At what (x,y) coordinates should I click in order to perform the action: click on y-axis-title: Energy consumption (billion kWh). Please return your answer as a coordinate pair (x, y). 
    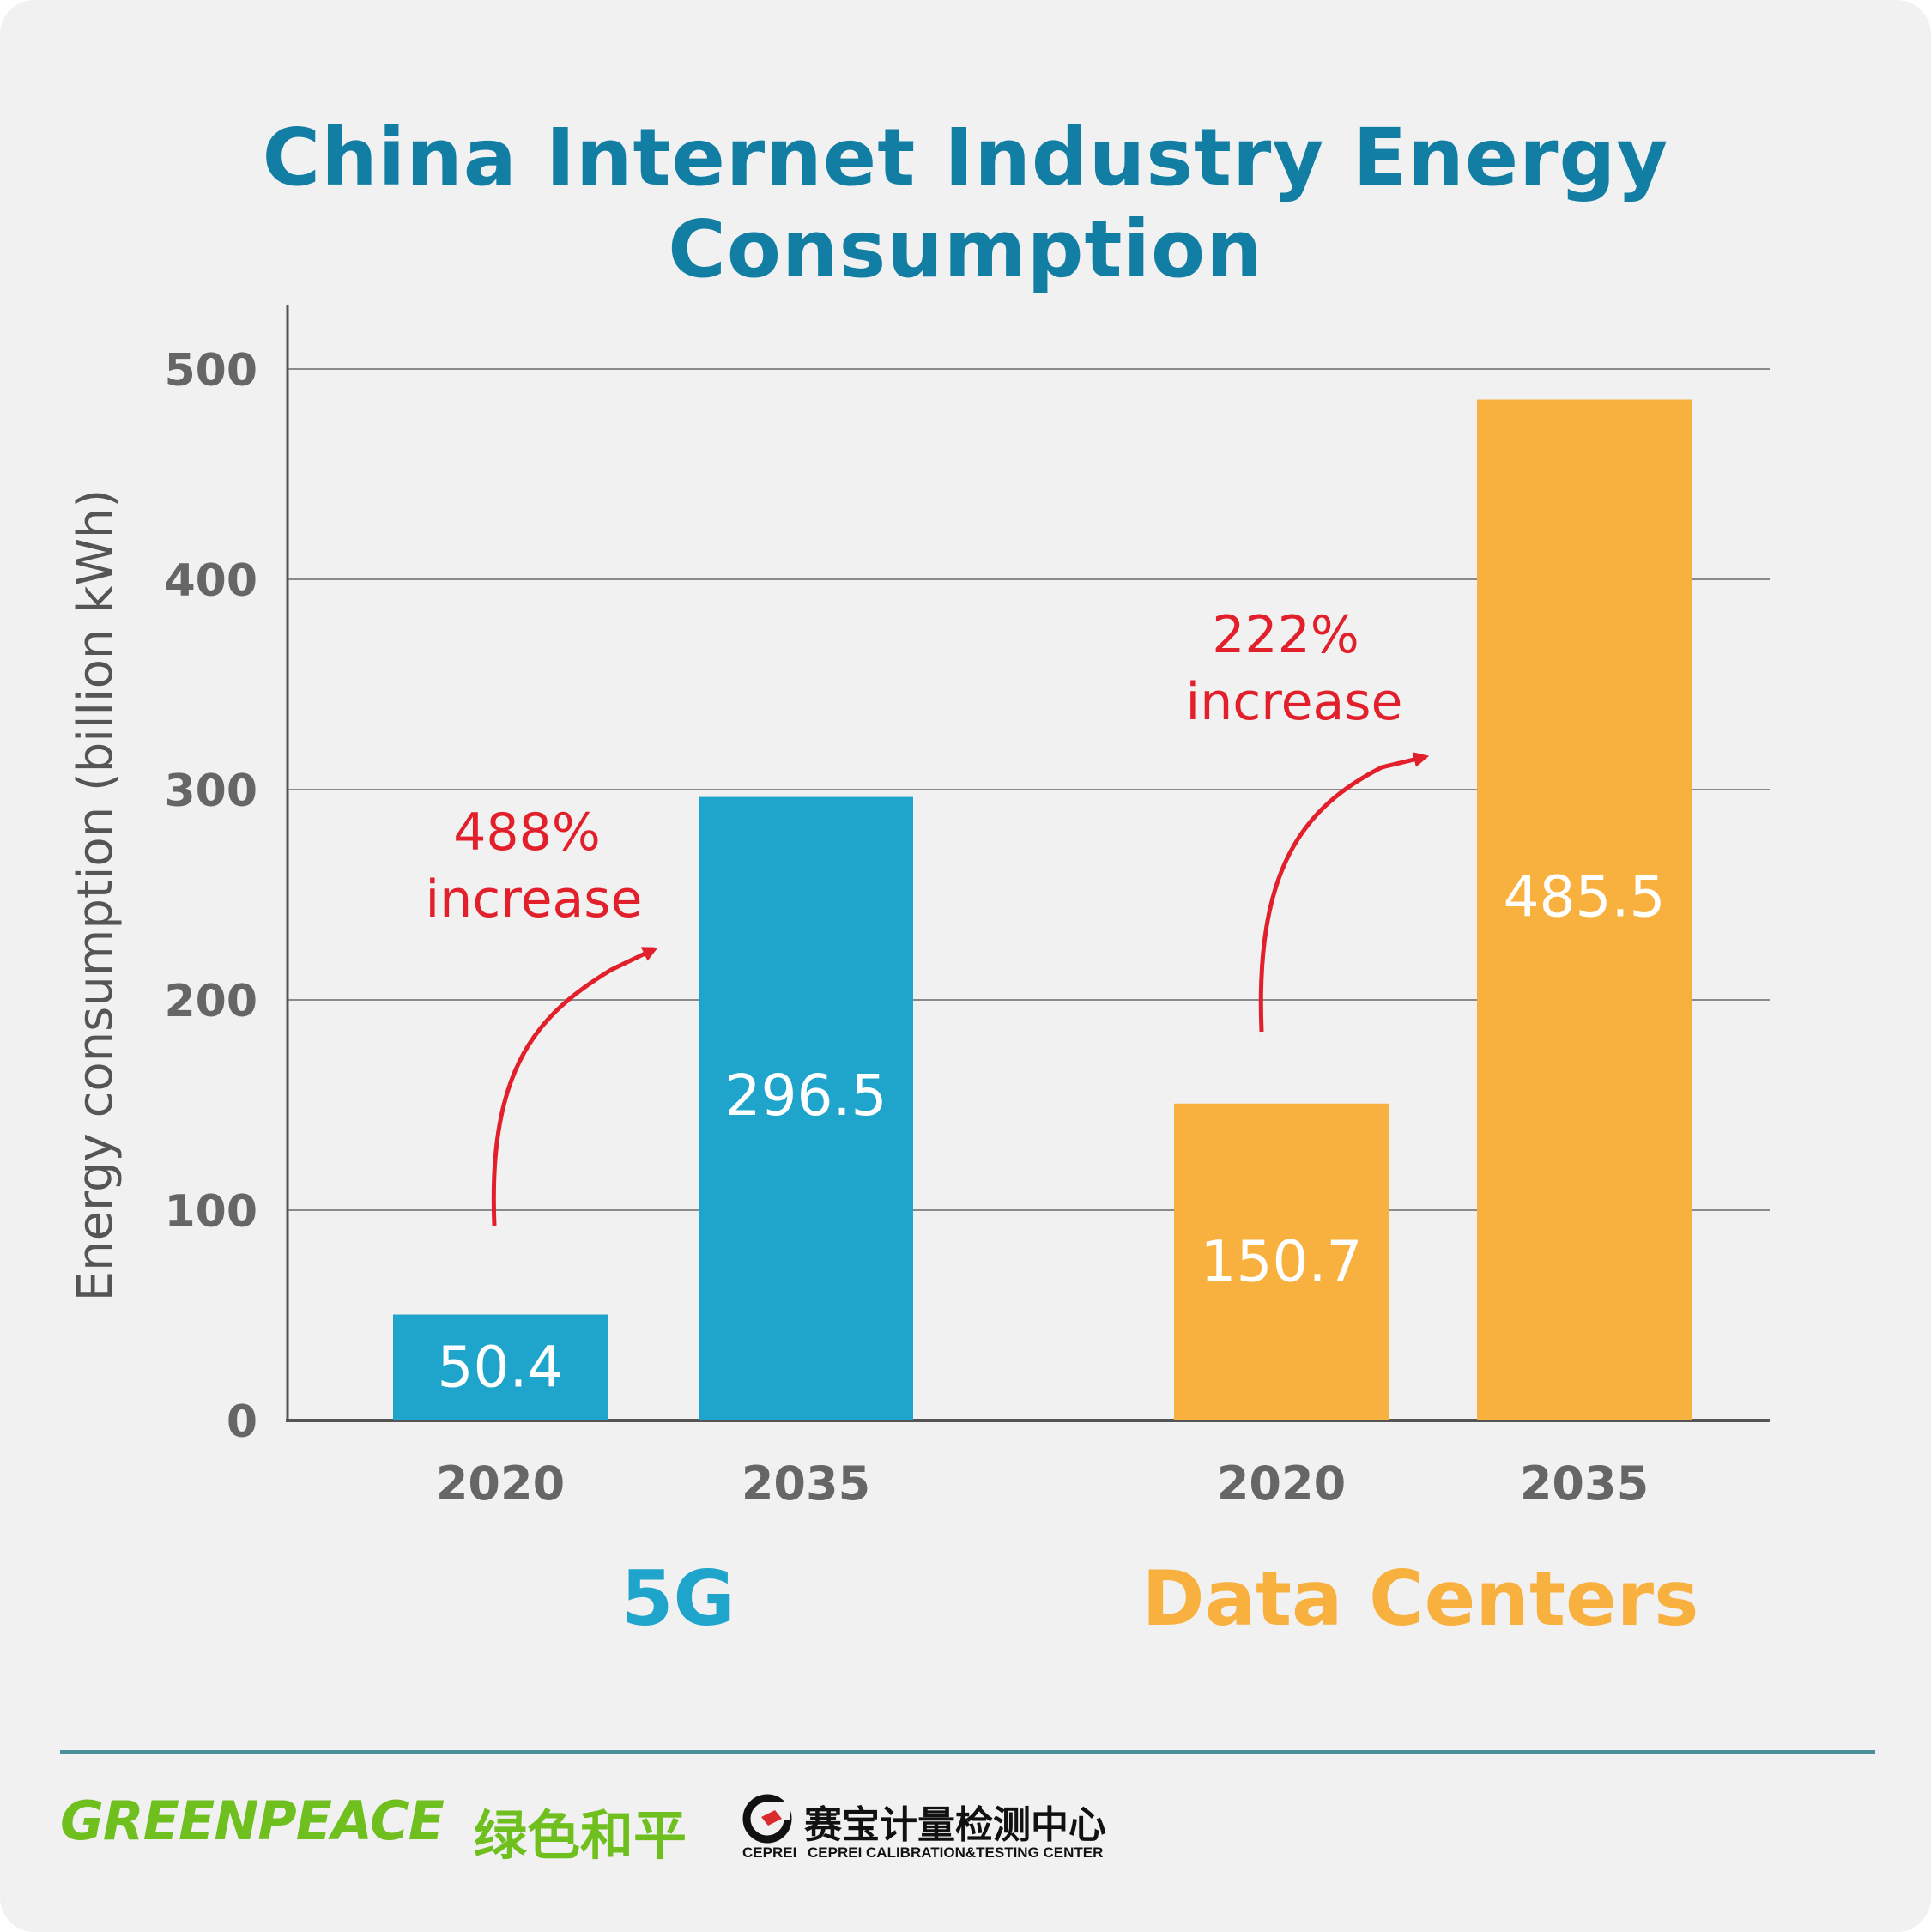
    Looking at the image, I should click on (96, 895).